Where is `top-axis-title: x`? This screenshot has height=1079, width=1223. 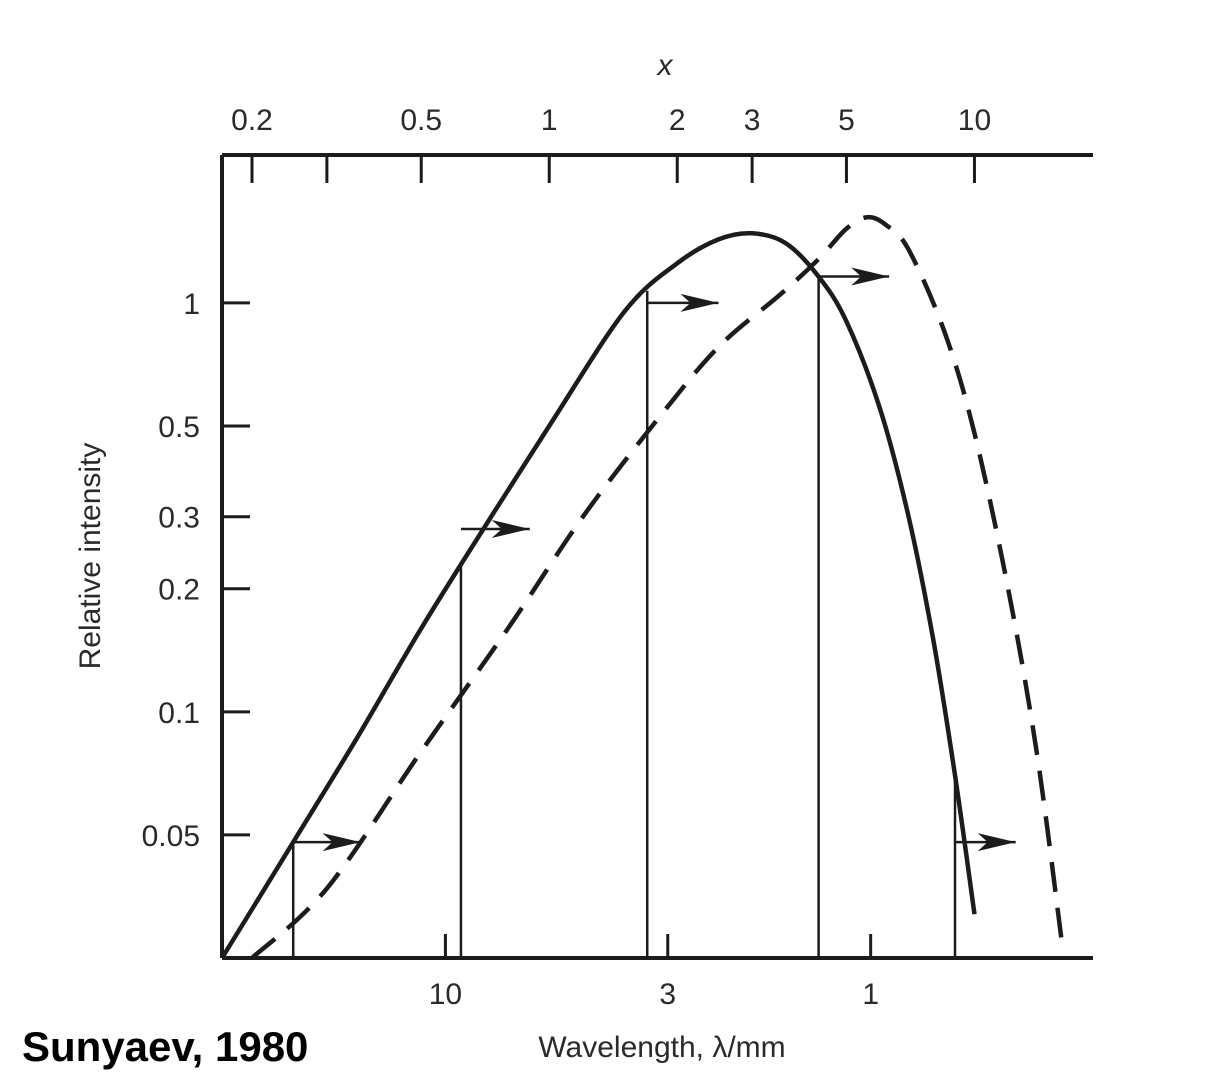 top-axis-title: x is located at coordinates (665, 65).